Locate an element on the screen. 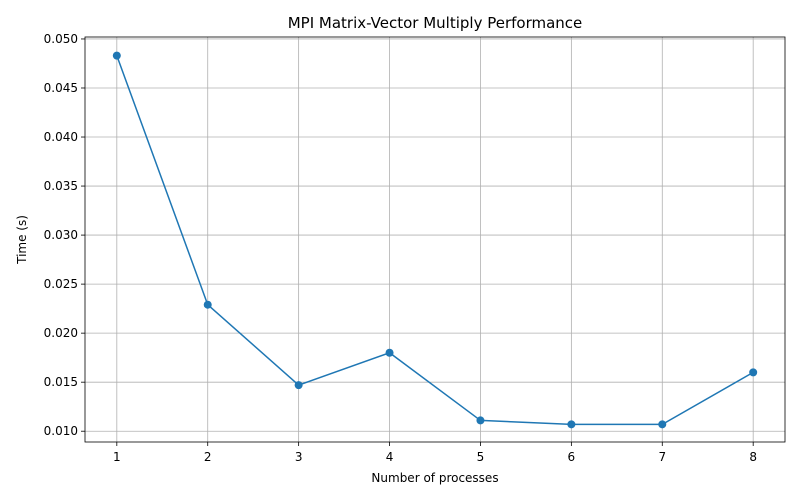  chart-title: MPI Matrix-Vector Multiply Performance is located at coordinates (435, 23).